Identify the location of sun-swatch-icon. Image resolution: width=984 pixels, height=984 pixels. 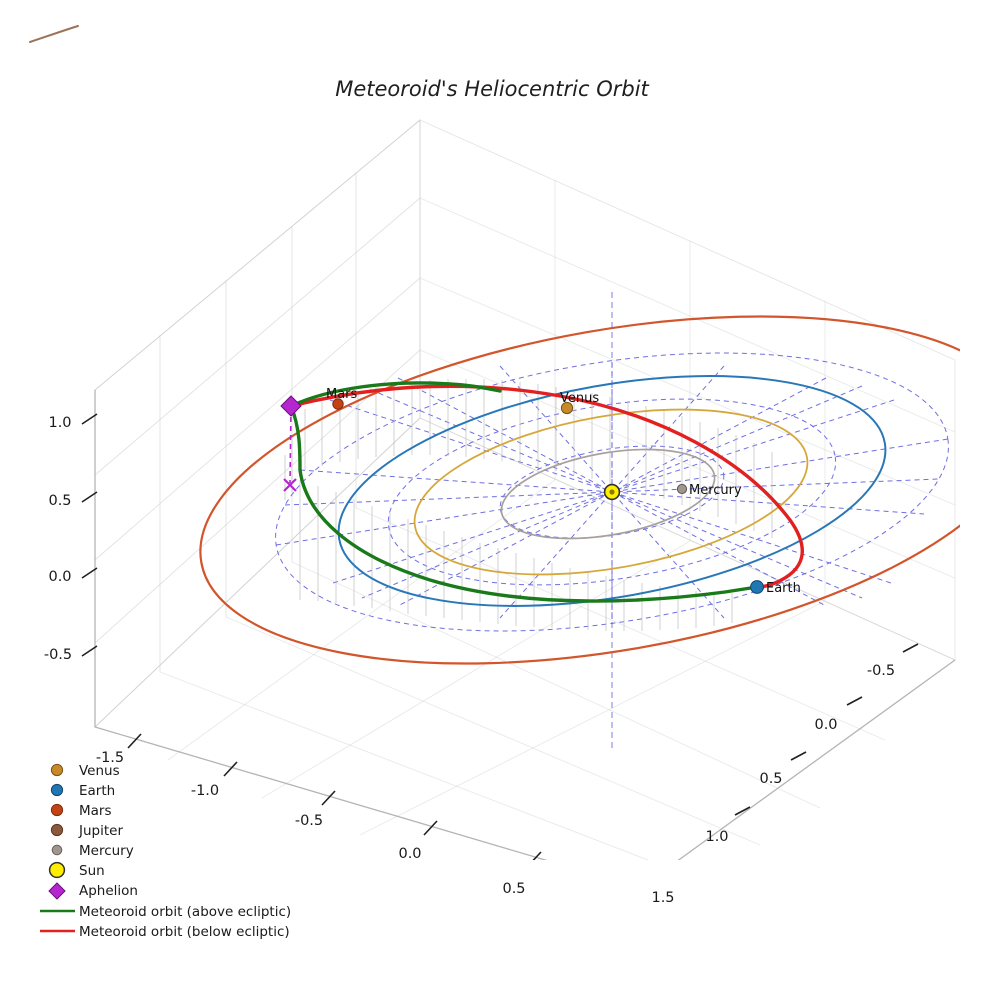
(57, 870).